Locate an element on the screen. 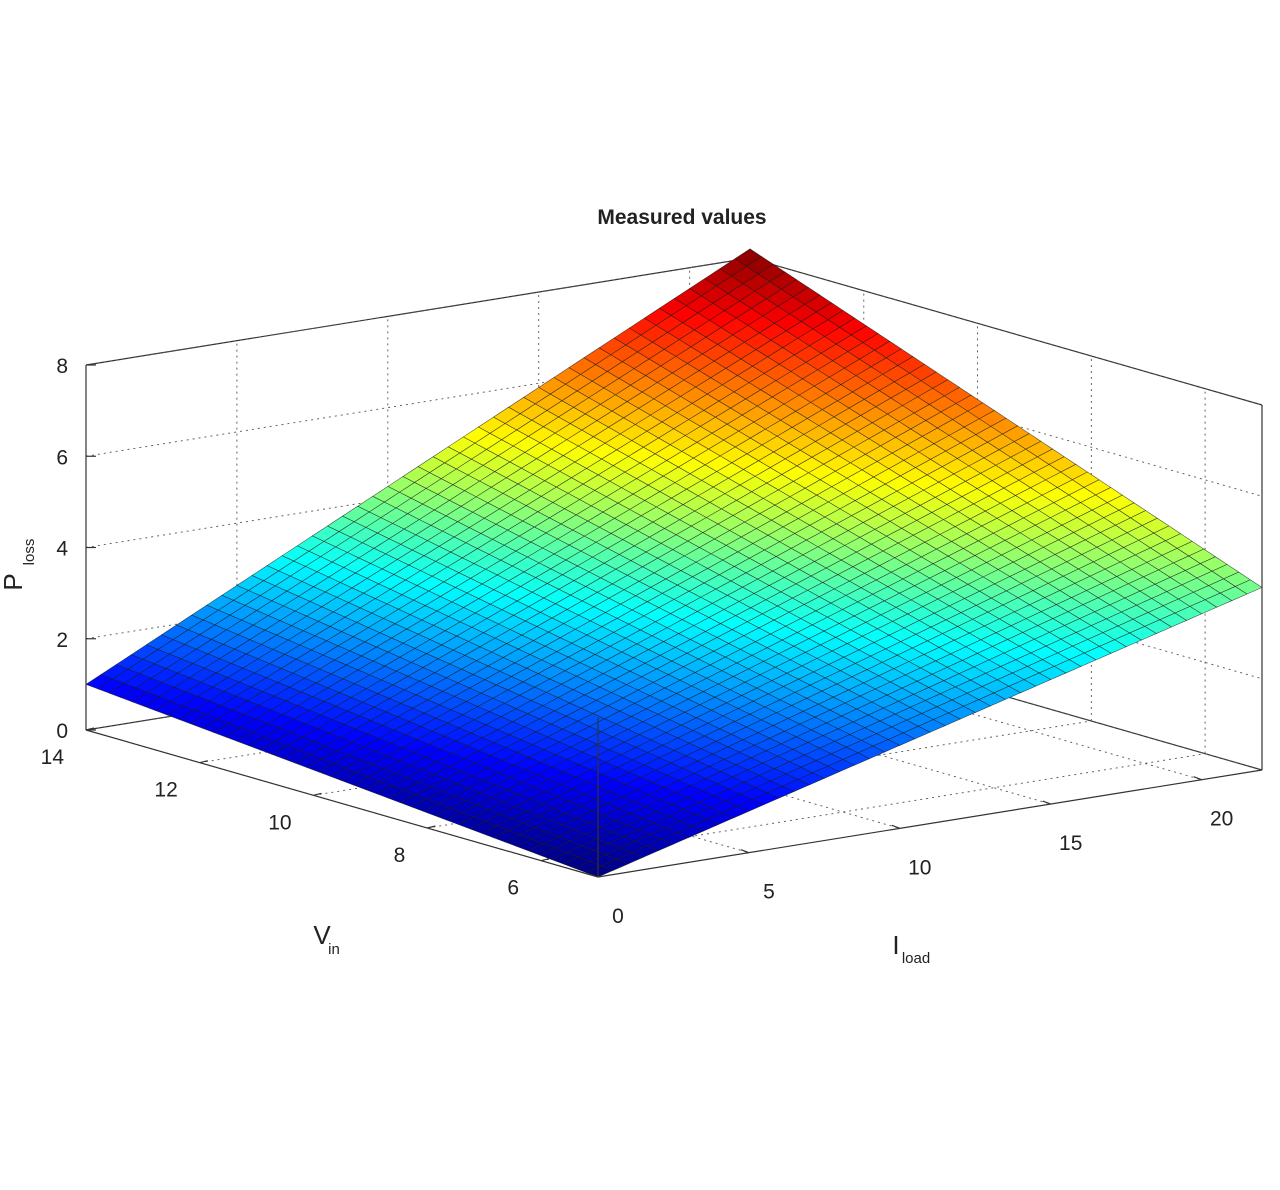  z-axis-label: P loss is located at coordinates (19, 565).